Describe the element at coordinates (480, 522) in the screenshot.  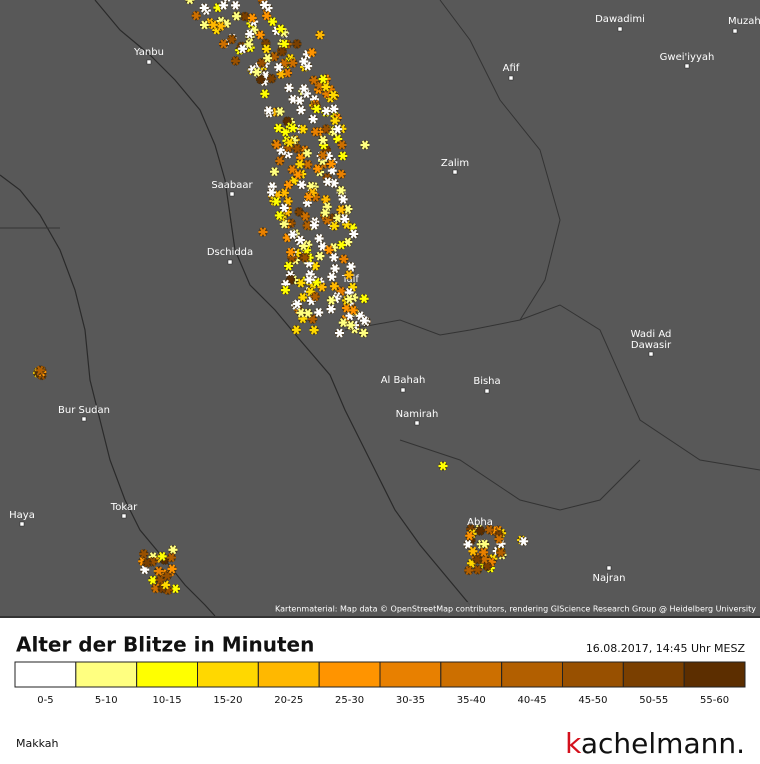
I see `city-label: Abha` at that location.